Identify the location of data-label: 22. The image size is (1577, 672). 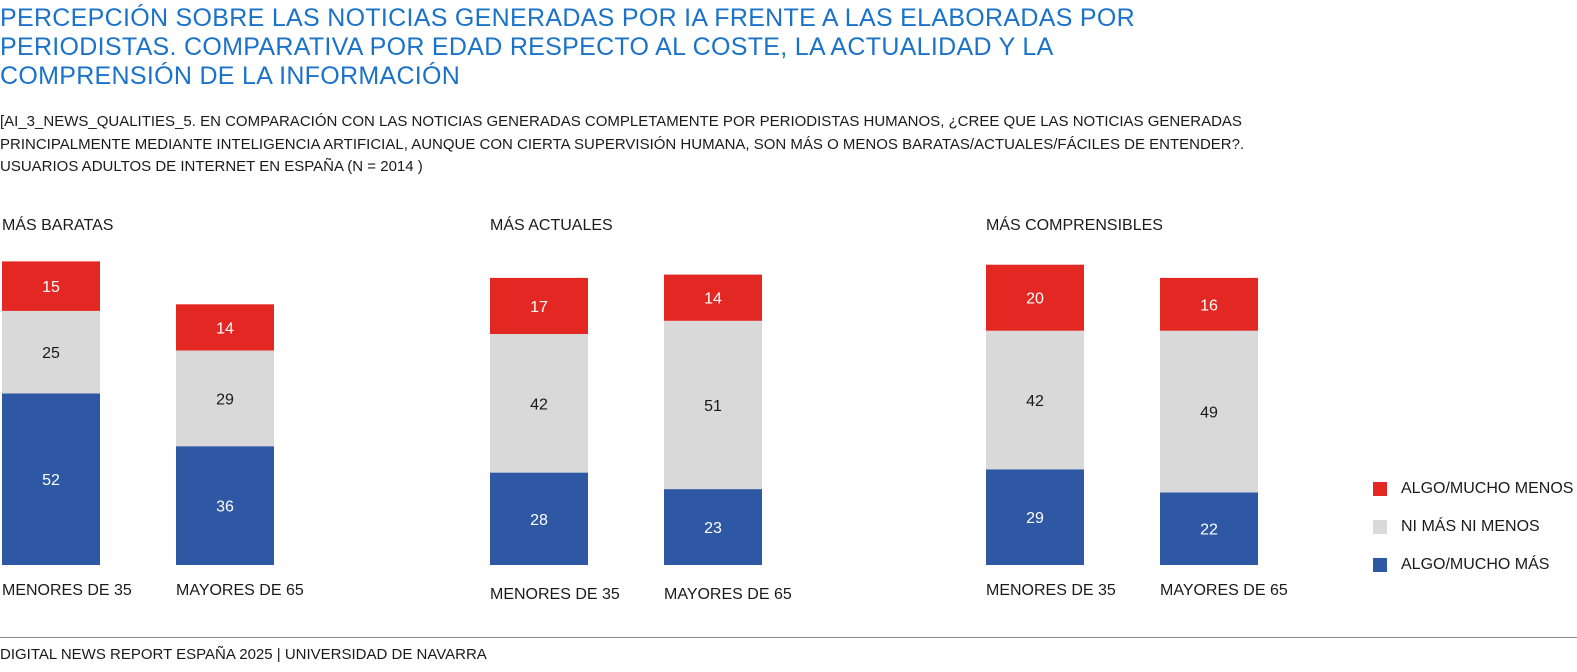
(1209, 530).